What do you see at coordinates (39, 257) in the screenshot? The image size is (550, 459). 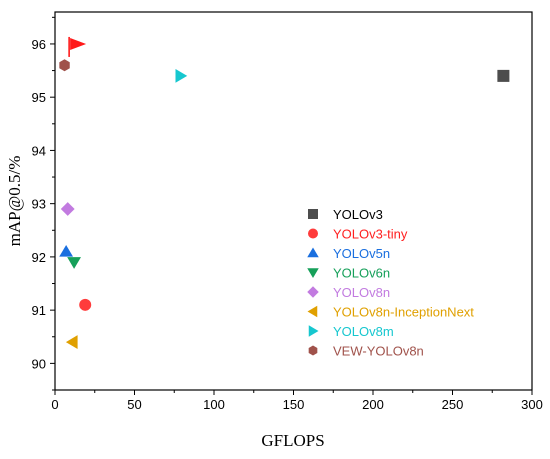 I see `y-tick-label: 92` at bounding box center [39, 257].